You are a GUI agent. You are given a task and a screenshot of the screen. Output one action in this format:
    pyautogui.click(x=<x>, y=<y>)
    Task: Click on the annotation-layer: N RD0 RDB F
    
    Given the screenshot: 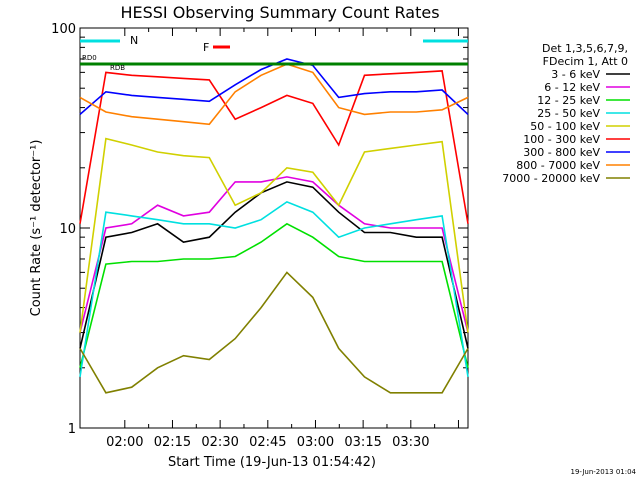 What is the action you would take?
    pyautogui.click(x=274, y=53)
    